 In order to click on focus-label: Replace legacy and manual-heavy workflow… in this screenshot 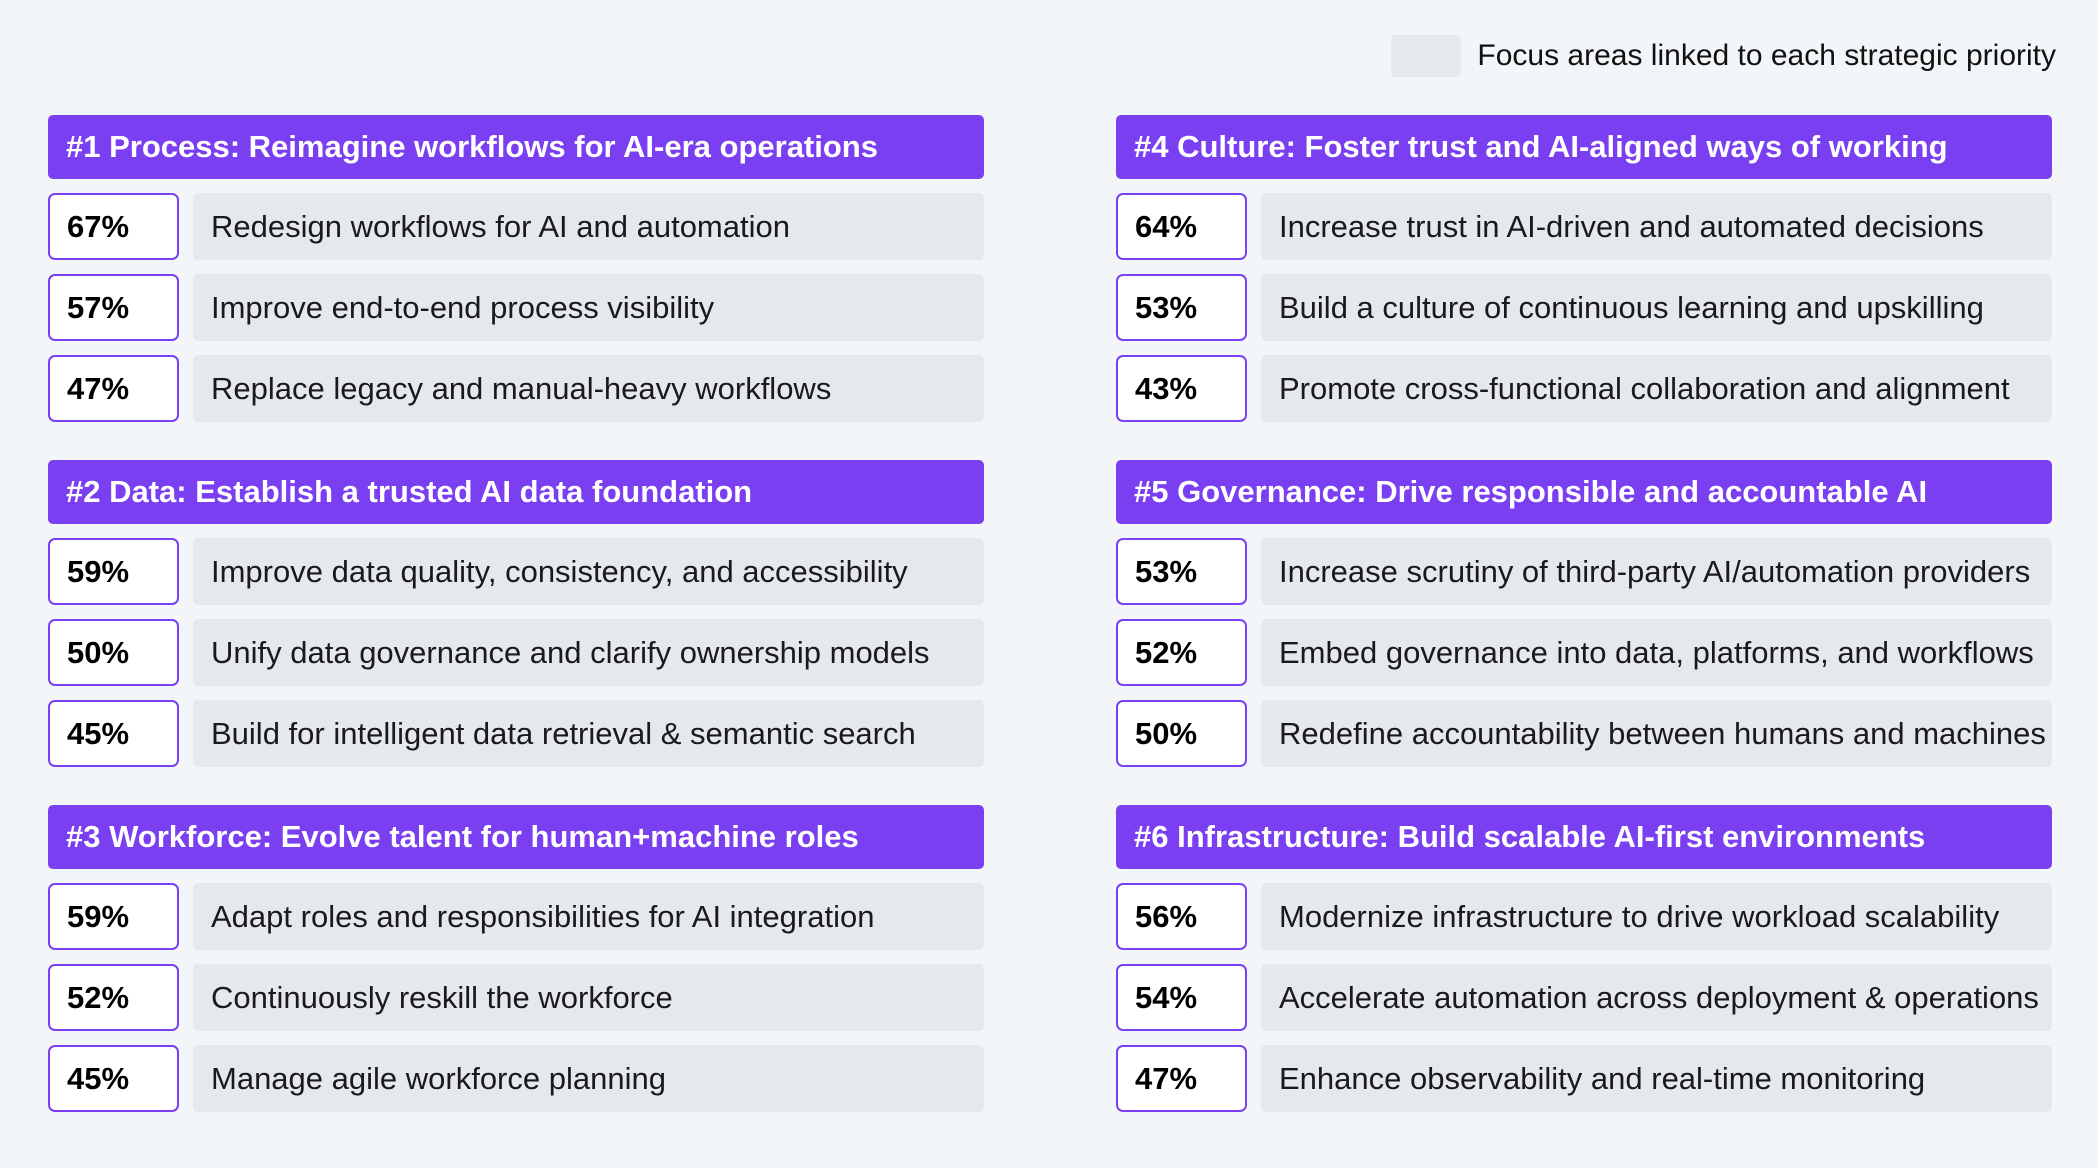, I will do `click(588, 388)`.